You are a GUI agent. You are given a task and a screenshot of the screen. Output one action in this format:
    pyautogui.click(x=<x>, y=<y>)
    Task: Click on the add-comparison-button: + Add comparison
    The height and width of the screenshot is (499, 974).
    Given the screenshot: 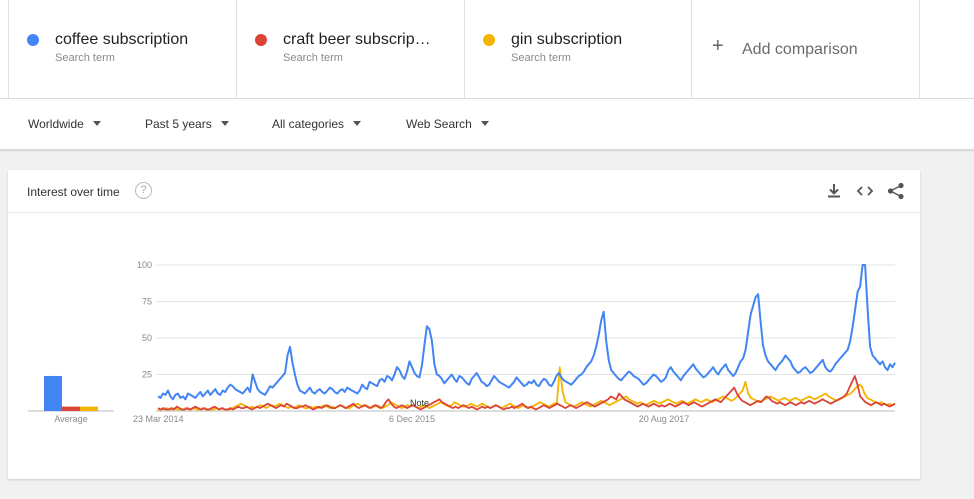 What is the action you would take?
    pyautogui.click(x=805, y=49)
    